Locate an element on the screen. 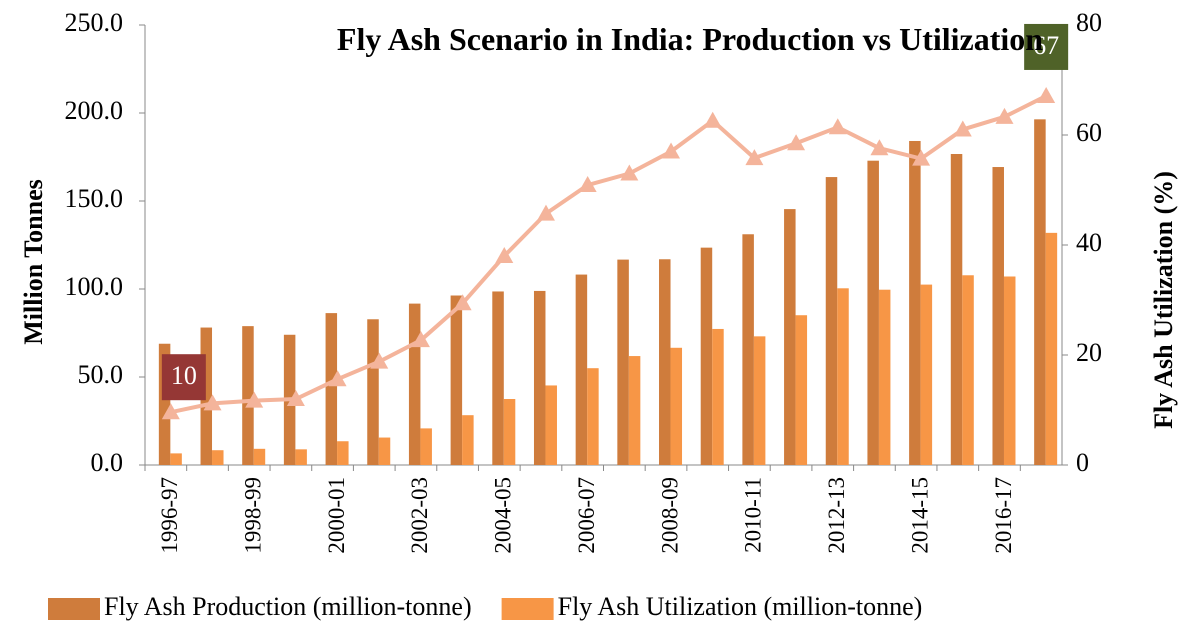  data-label: 10 is located at coordinates (184, 375).